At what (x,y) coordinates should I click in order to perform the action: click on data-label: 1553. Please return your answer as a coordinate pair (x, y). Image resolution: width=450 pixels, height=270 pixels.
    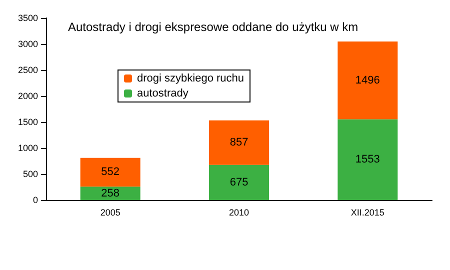
    Looking at the image, I should click on (367, 160).